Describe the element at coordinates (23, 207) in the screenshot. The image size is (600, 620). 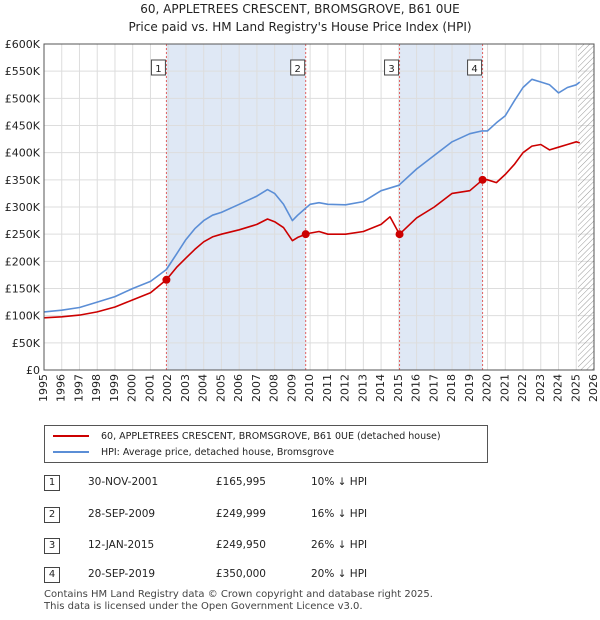
I see `y-tick-label: £300K` at that location.